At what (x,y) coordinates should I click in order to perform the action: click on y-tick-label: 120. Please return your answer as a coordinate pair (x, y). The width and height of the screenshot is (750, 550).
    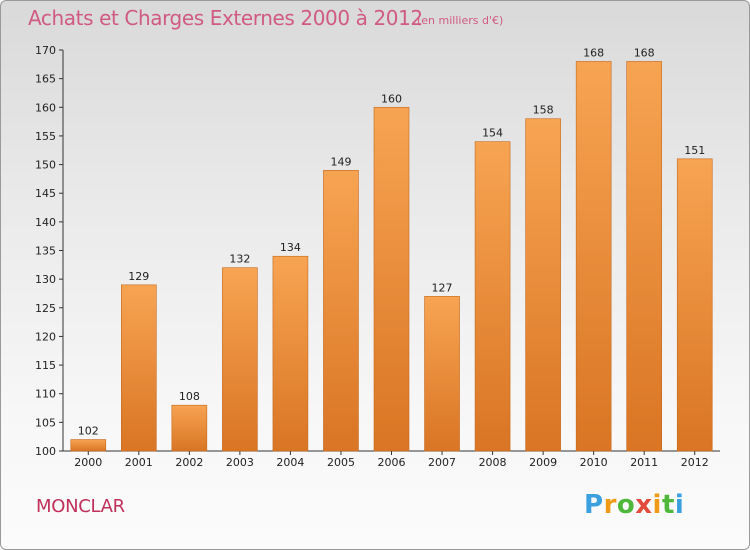
    Looking at the image, I should click on (45, 336).